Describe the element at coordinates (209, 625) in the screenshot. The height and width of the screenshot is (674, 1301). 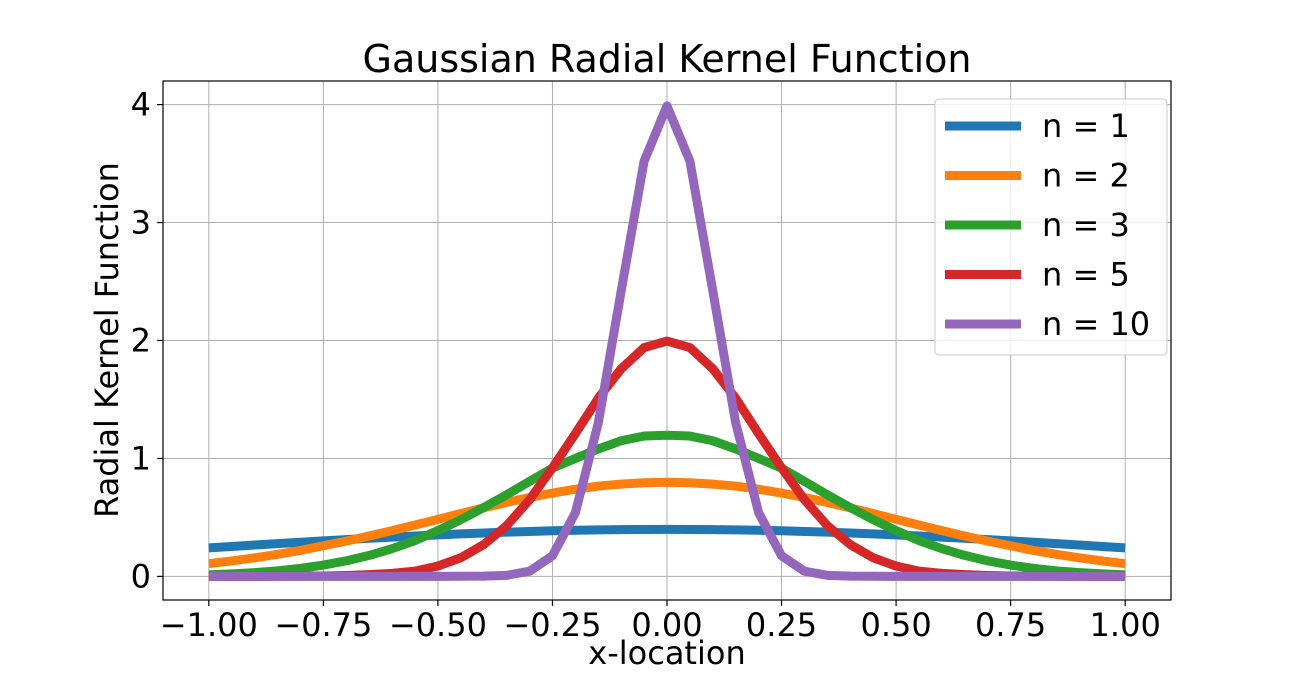
I see `x-tick-label: −1.00` at that location.